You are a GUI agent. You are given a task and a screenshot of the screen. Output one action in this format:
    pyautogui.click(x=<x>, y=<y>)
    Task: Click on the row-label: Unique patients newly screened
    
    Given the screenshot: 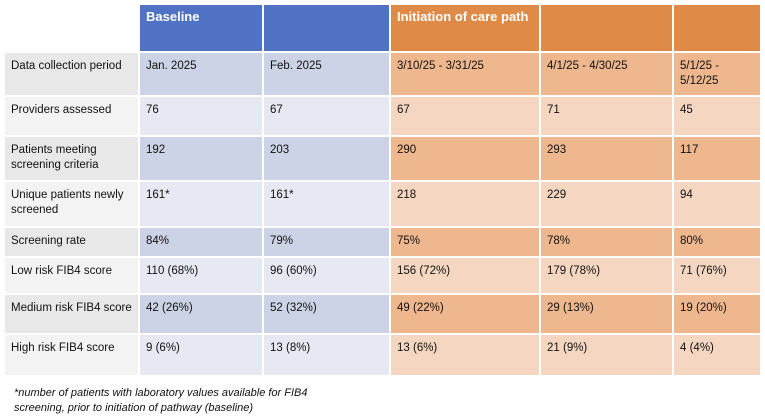 What is the action you would take?
    pyautogui.click(x=72, y=205)
    